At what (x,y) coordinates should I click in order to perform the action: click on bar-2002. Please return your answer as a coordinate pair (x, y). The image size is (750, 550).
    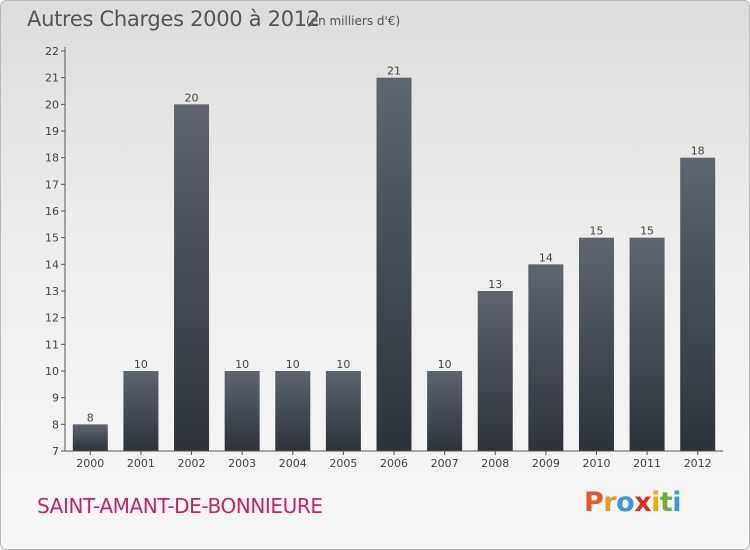
    Looking at the image, I should click on (192, 277).